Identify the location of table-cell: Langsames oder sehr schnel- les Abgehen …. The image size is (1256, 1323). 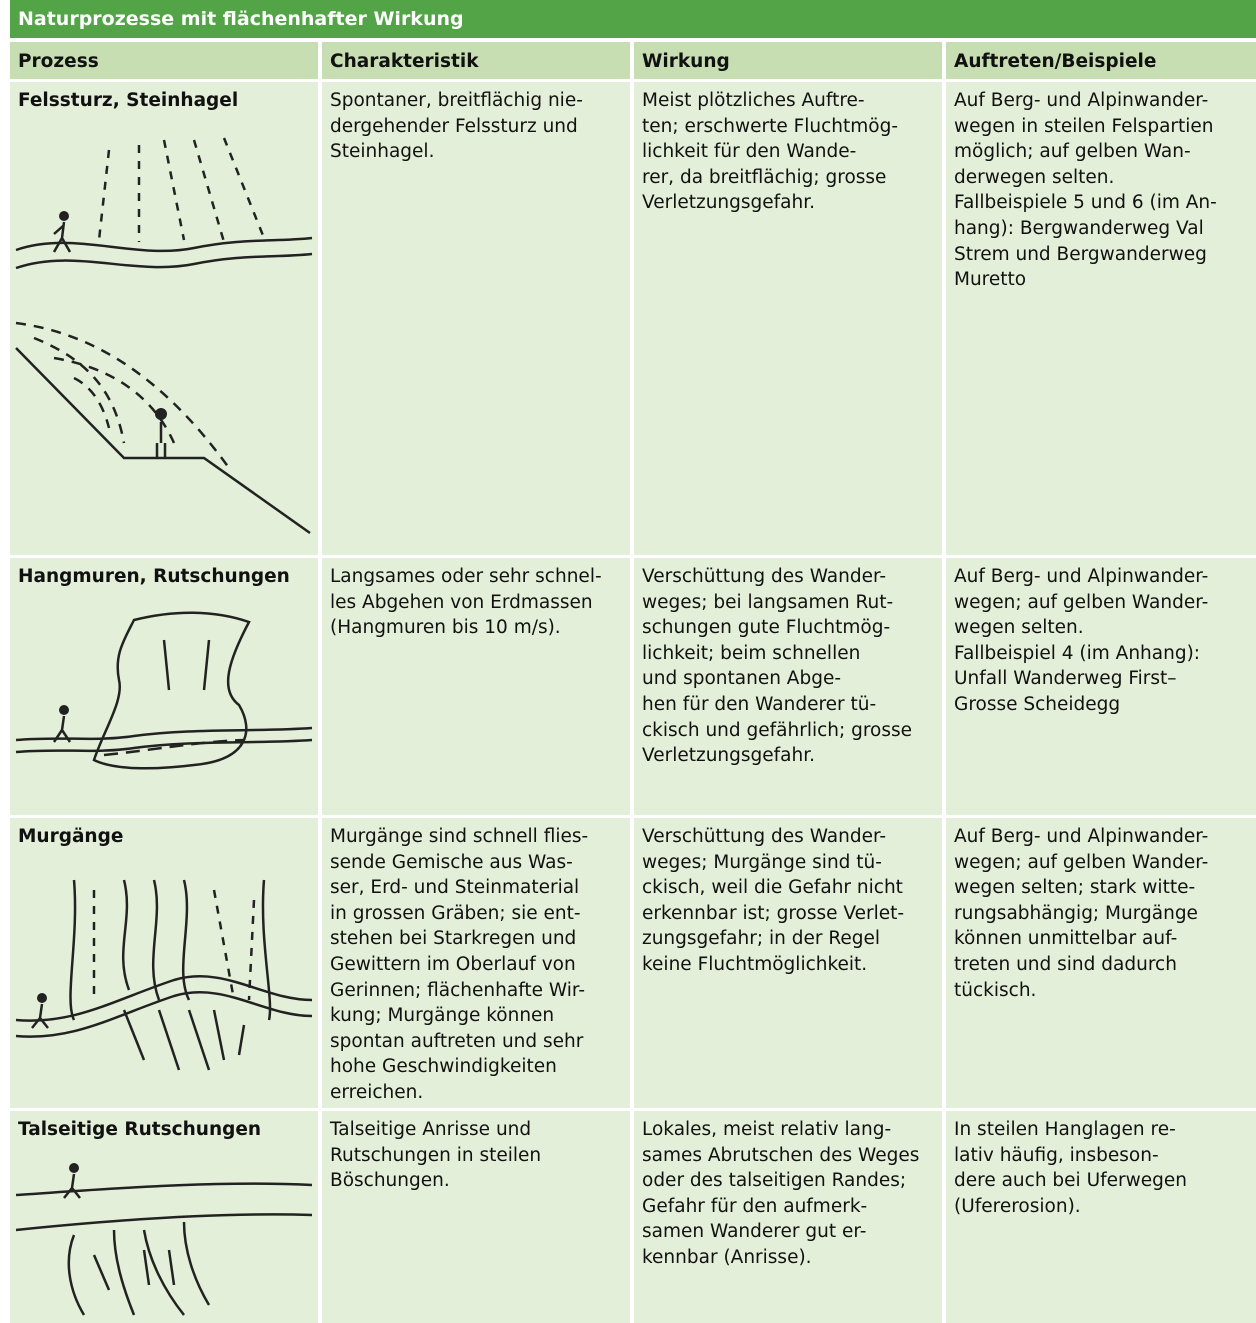
(476, 686).